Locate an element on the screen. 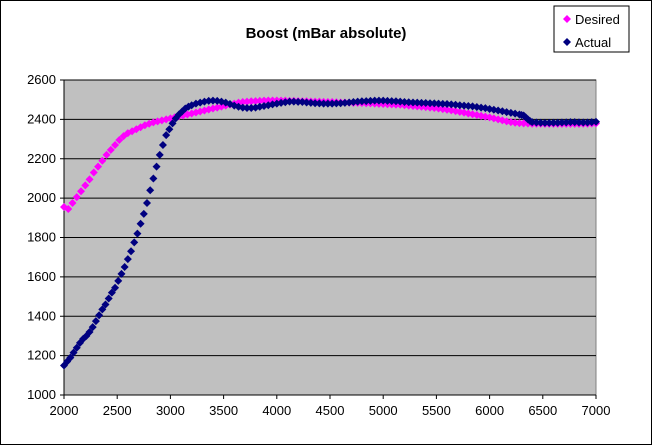 Image resolution: width=652 pixels, height=445 pixels. legend-label-actual: Actual is located at coordinates (593, 42).